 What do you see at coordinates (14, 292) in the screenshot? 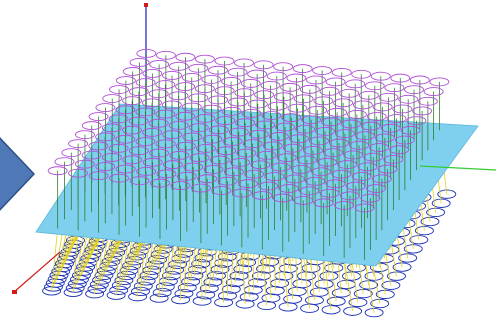
I see `x-axis-tip` at bounding box center [14, 292].